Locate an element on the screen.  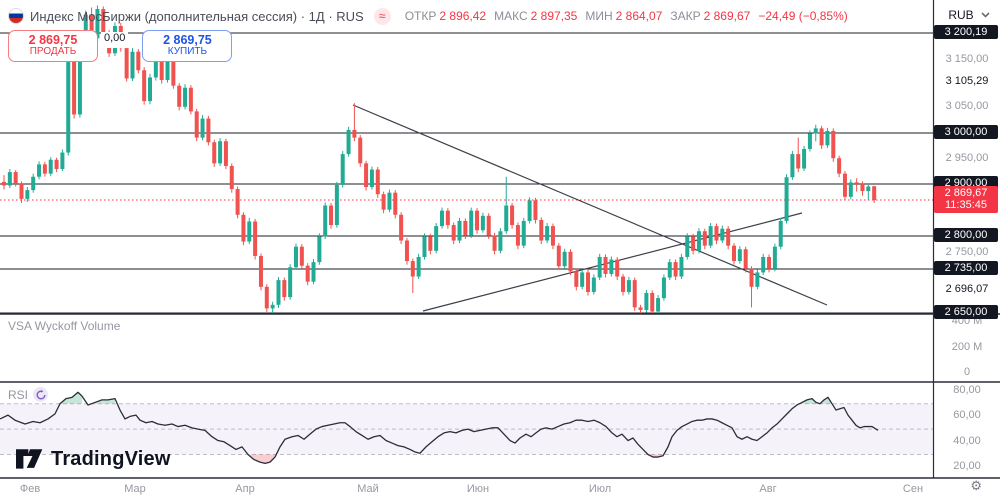
hline-price-label: 2 650,00 is located at coordinates (966, 312).